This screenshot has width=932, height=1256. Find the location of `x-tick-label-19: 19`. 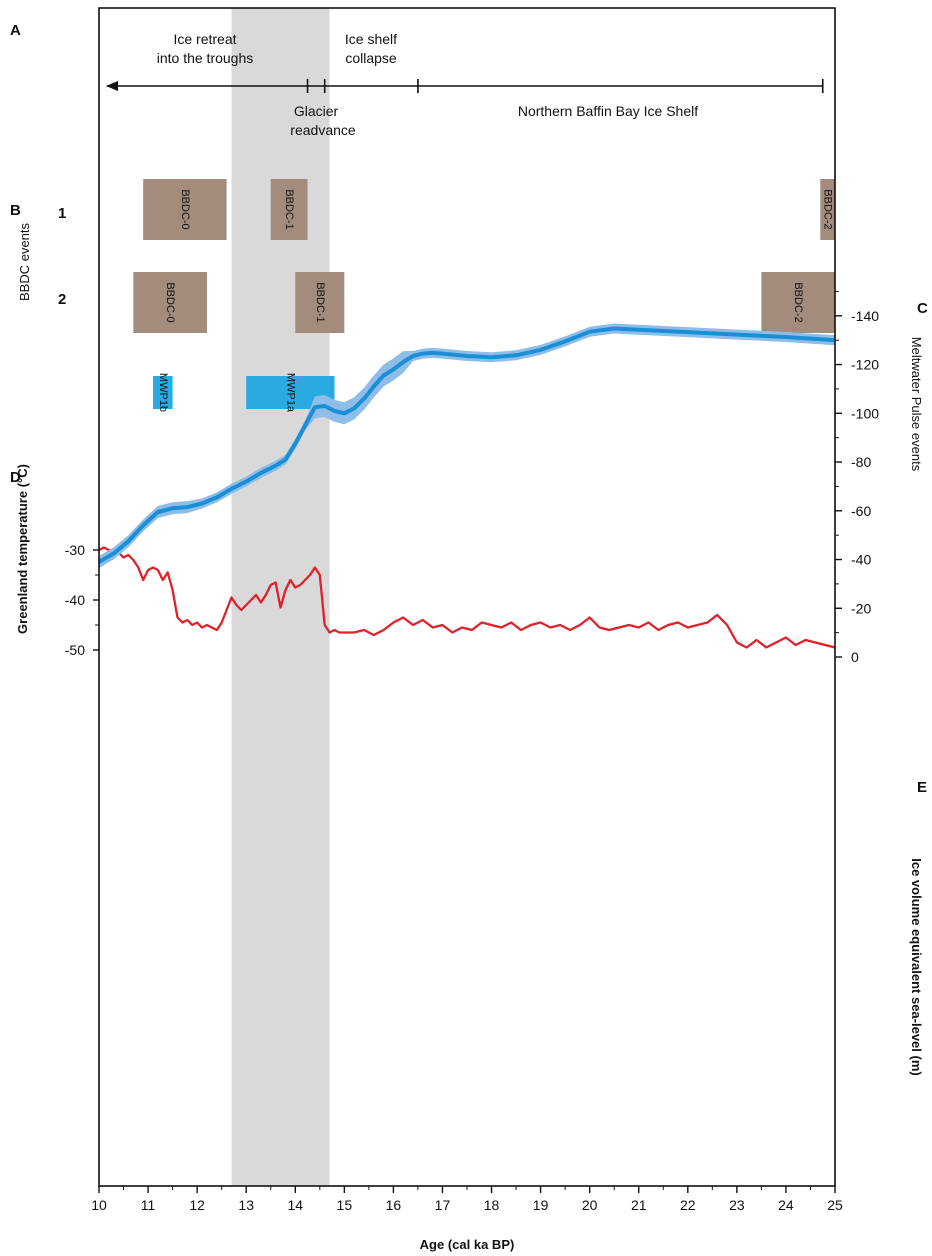

x-tick-label-19: 19 is located at coordinates (541, 1205).